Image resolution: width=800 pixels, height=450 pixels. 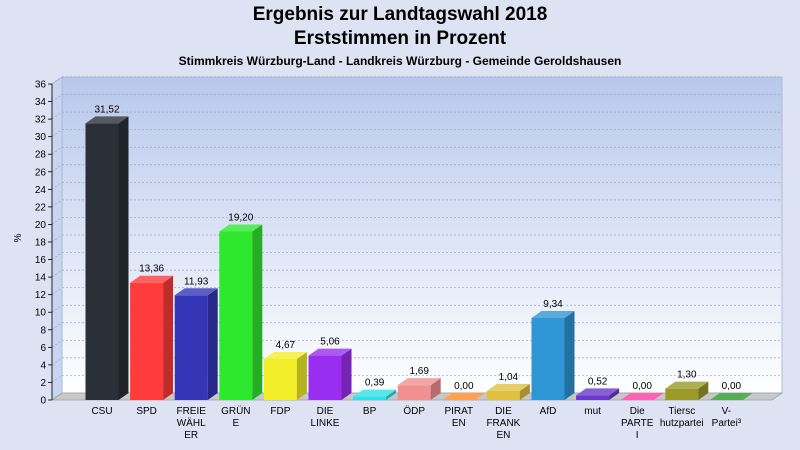 What do you see at coordinates (235, 411) in the screenshot?
I see `category-label-line: GRÜN` at bounding box center [235, 411].